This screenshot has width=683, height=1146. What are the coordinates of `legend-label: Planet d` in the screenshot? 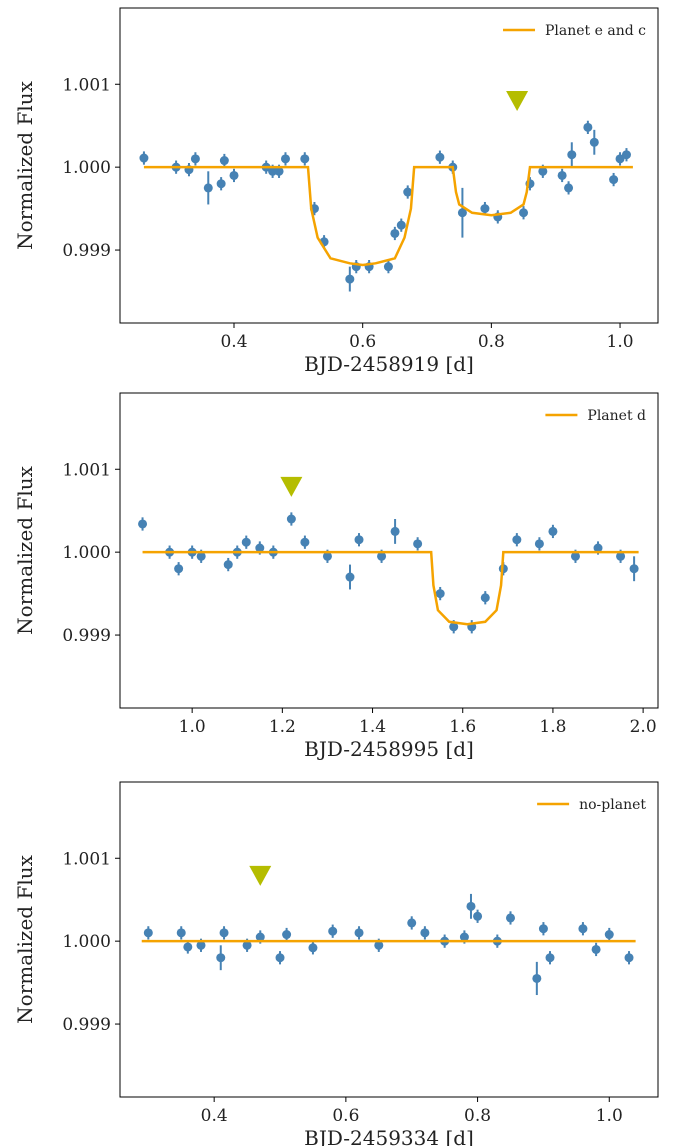 It's located at (616, 416).